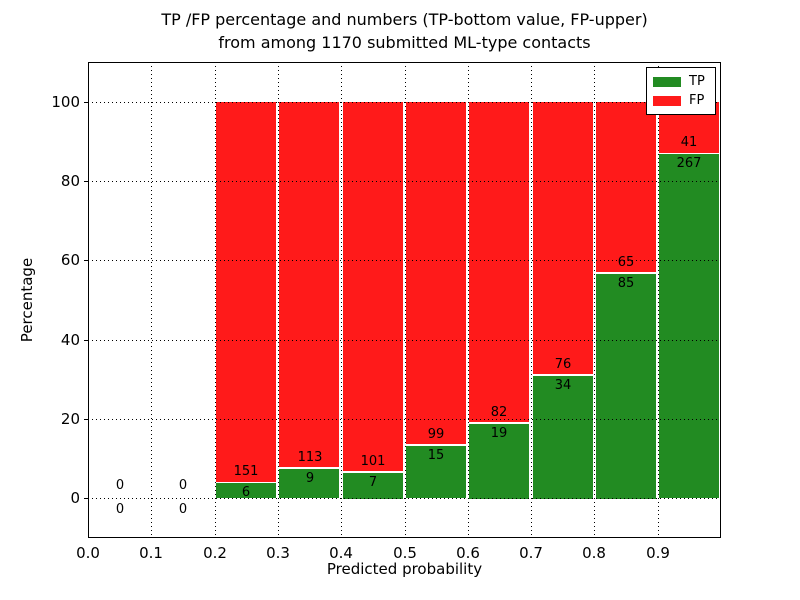 This screenshot has height=600, width=800. I want to click on x-tick-label: 0.1, so click(151, 553).